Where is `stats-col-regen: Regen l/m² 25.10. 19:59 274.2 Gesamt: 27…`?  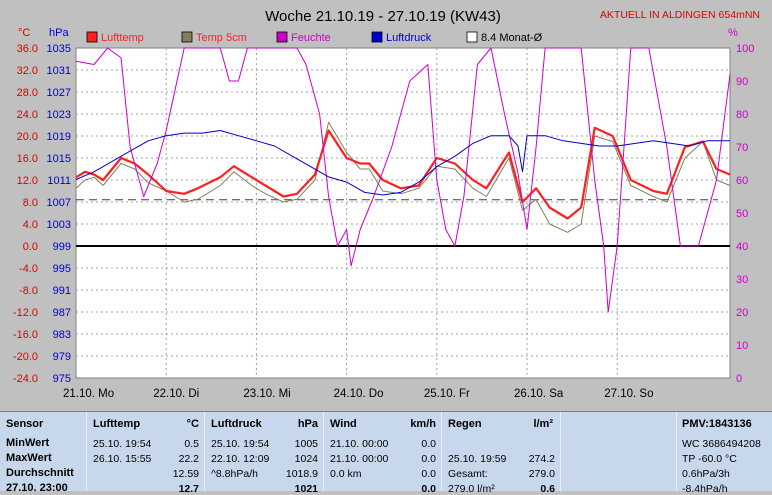
stats-col-regen: Regen l/m² 25.10. 19:59 274.2 Gesamt: 27… is located at coordinates (501, 453).